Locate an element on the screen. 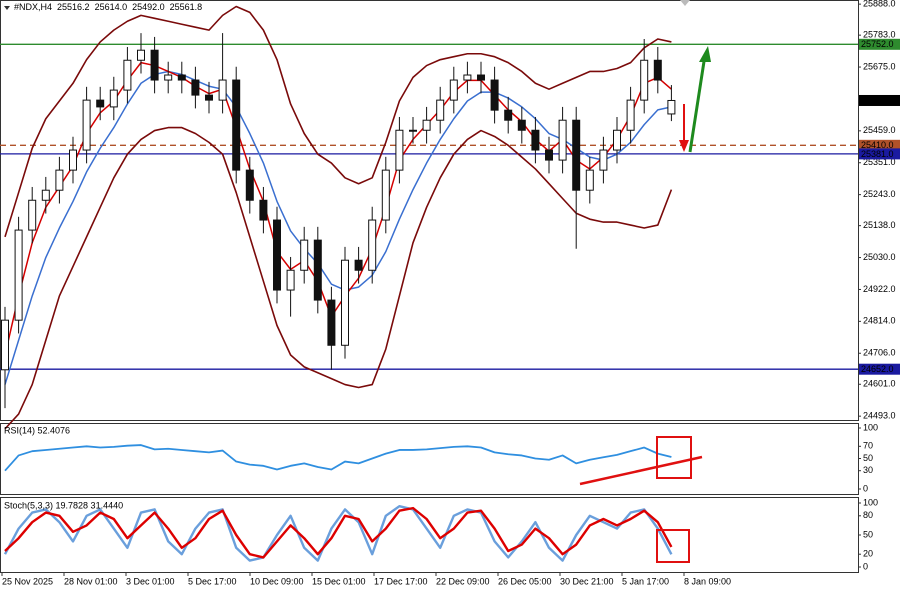 The width and height of the screenshot is (900, 592). y-tick-label: 25243.0 is located at coordinates (879, 194).